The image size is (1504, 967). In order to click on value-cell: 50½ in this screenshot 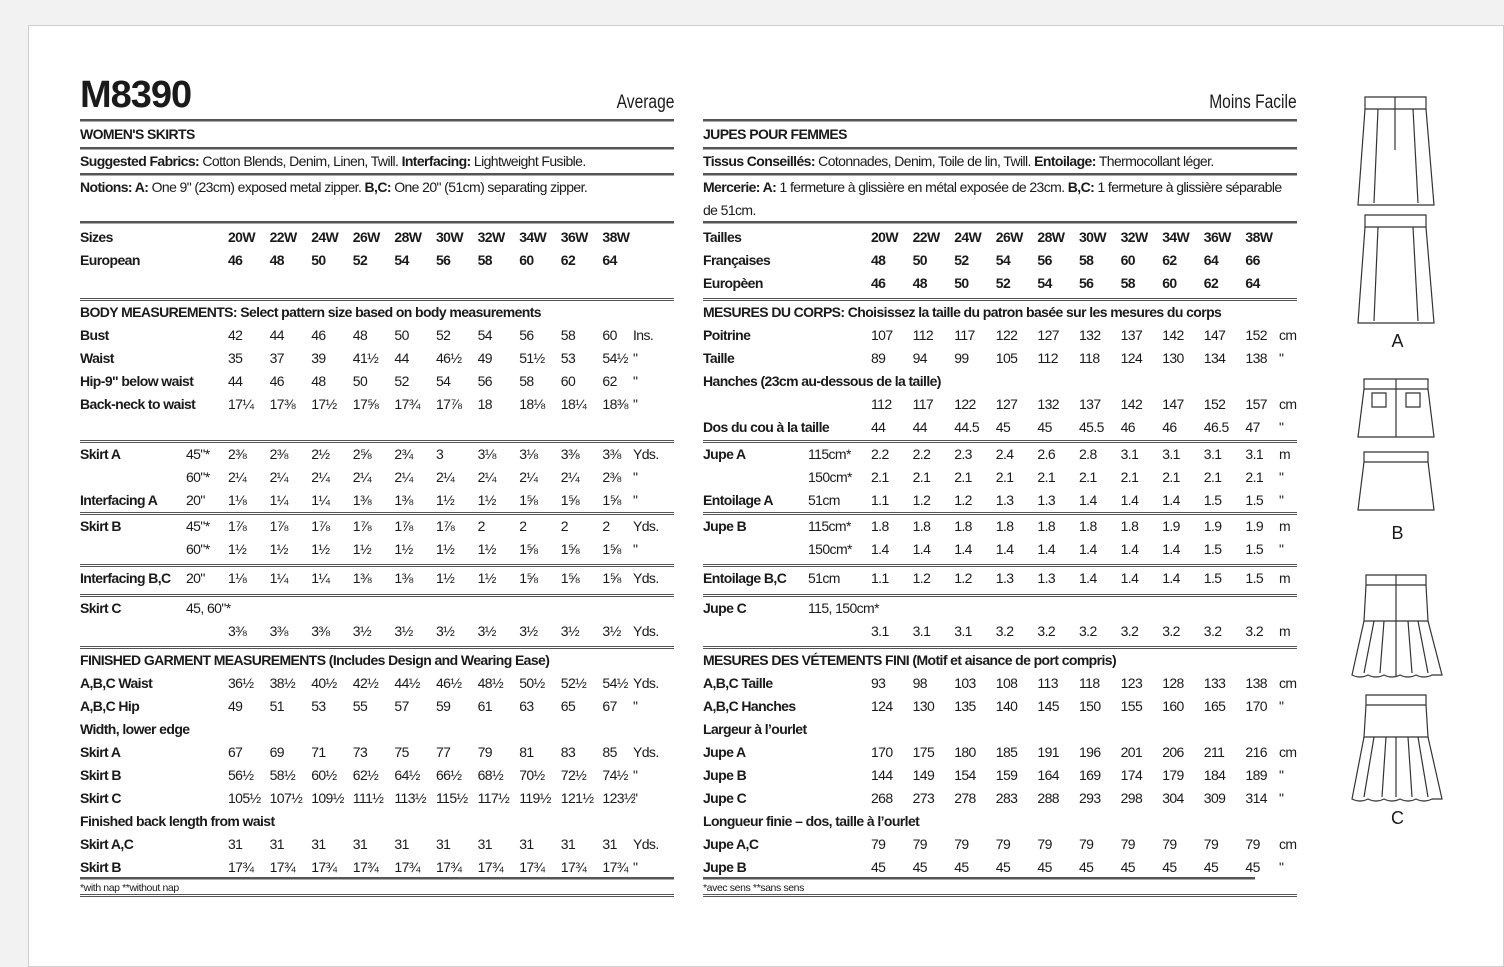, I will do `click(532, 683)`.